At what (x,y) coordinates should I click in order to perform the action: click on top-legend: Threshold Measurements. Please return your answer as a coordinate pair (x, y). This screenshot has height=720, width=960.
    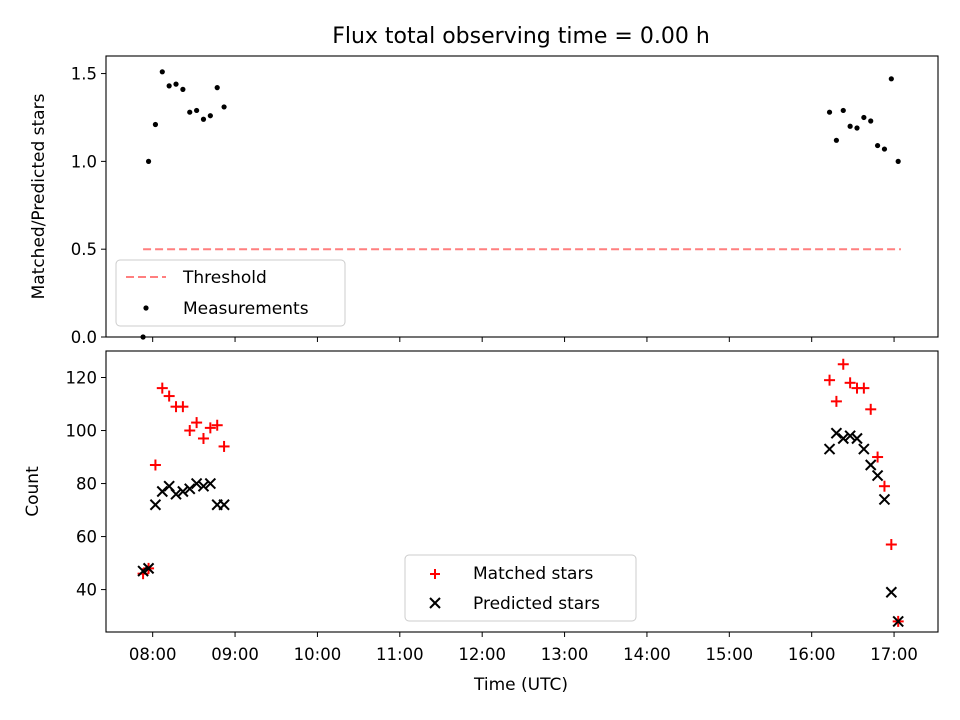
    Looking at the image, I should click on (230, 293).